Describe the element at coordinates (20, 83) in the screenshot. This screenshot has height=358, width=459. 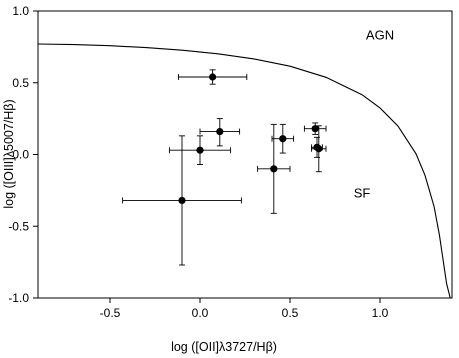
I see `y-tick-label: 0.5` at that location.